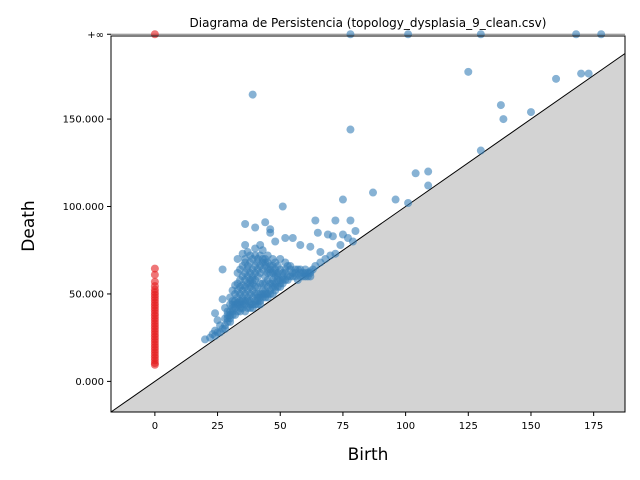  I want to click on x-tick-label: 0, so click(155, 426).